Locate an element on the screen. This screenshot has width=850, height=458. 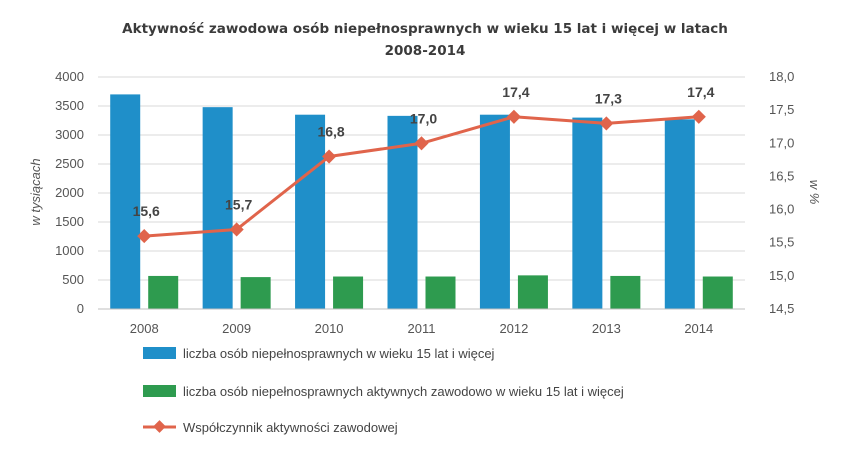
x-tick-label: 2008 is located at coordinates (144, 328).